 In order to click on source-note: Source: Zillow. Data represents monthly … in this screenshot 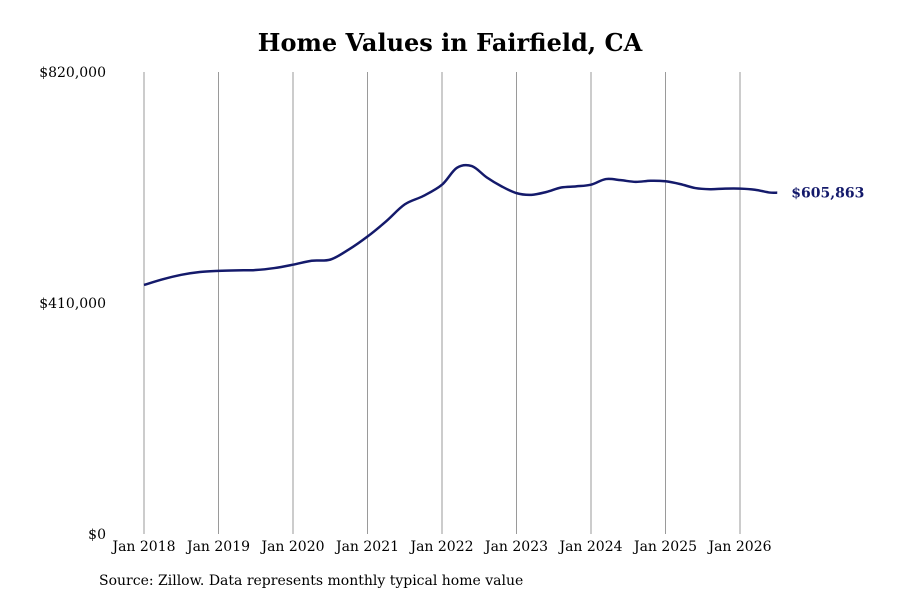, I will do `click(311, 581)`.